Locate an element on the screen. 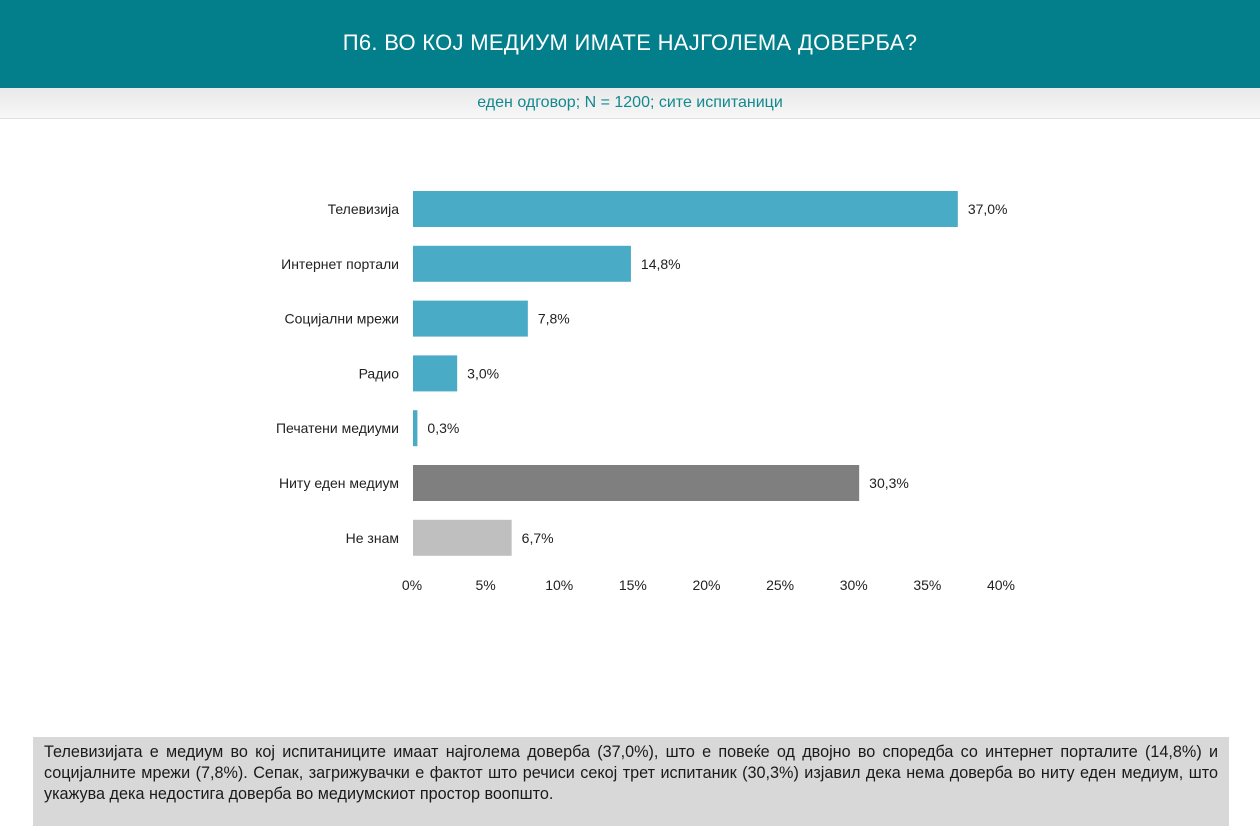 Image resolution: width=1260 pixels, height=831 pixels. category-label: Телевизија is located at coordinates (364, 209).